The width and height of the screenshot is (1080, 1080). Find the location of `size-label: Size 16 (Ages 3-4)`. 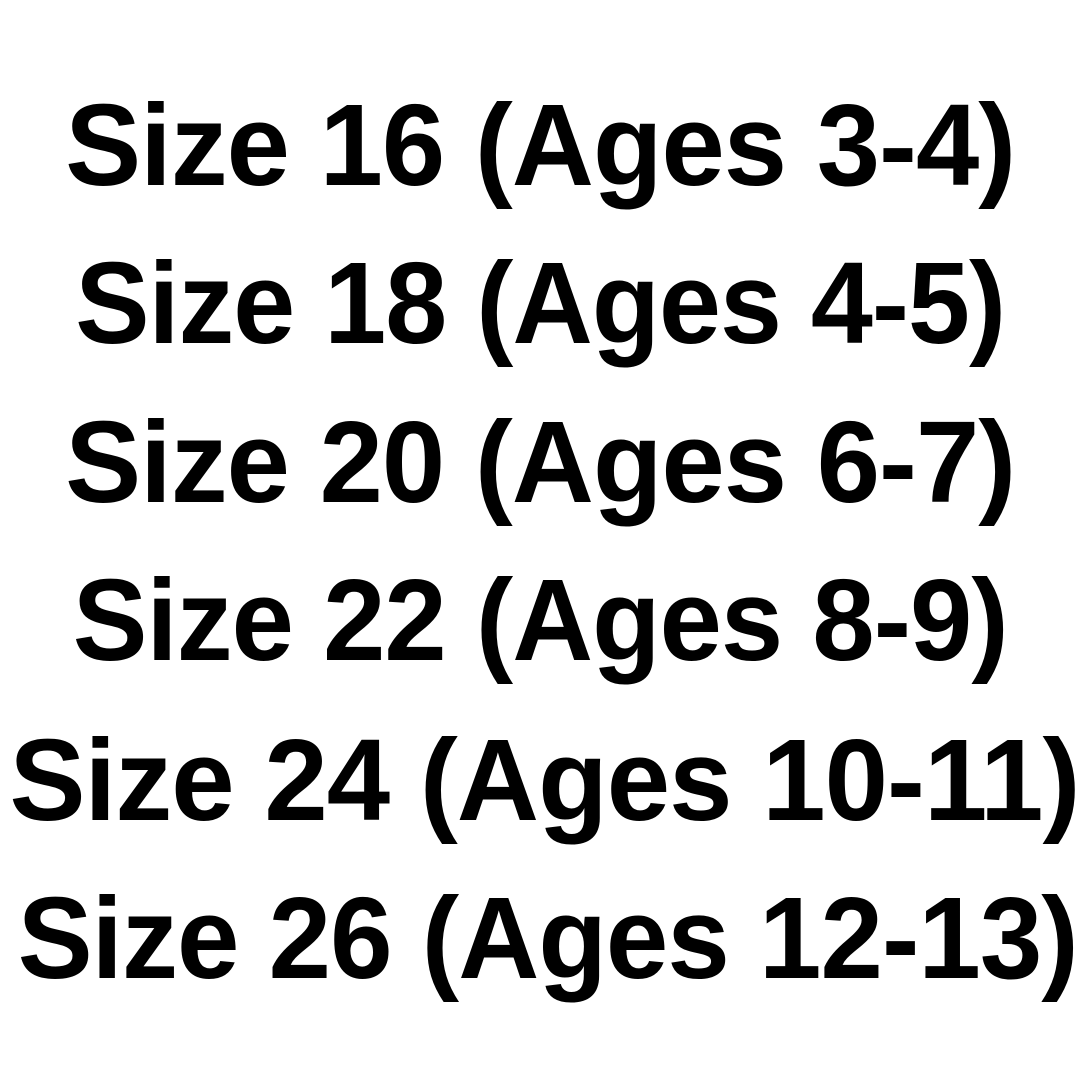

size-label: Size 16 (Ages 3-4) is located at coordinates (540, 145).